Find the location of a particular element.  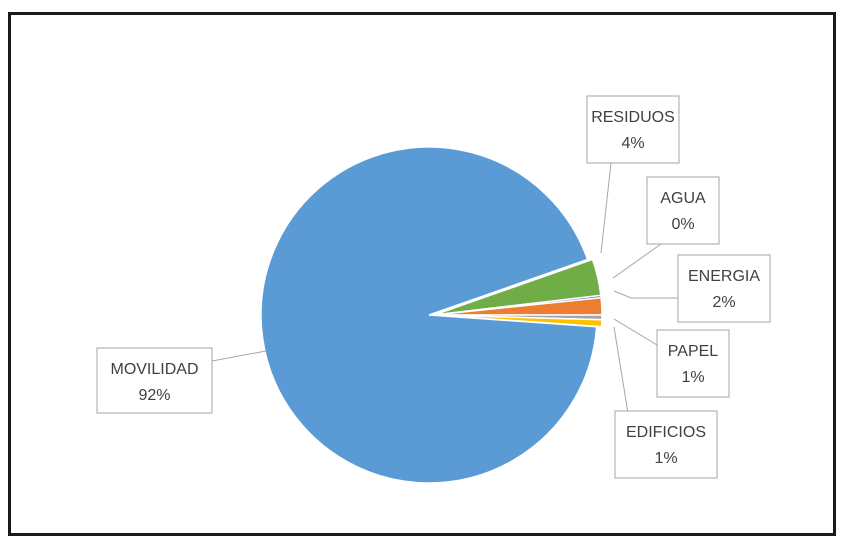

label-box-residuos is located at coordinates (633, 129).